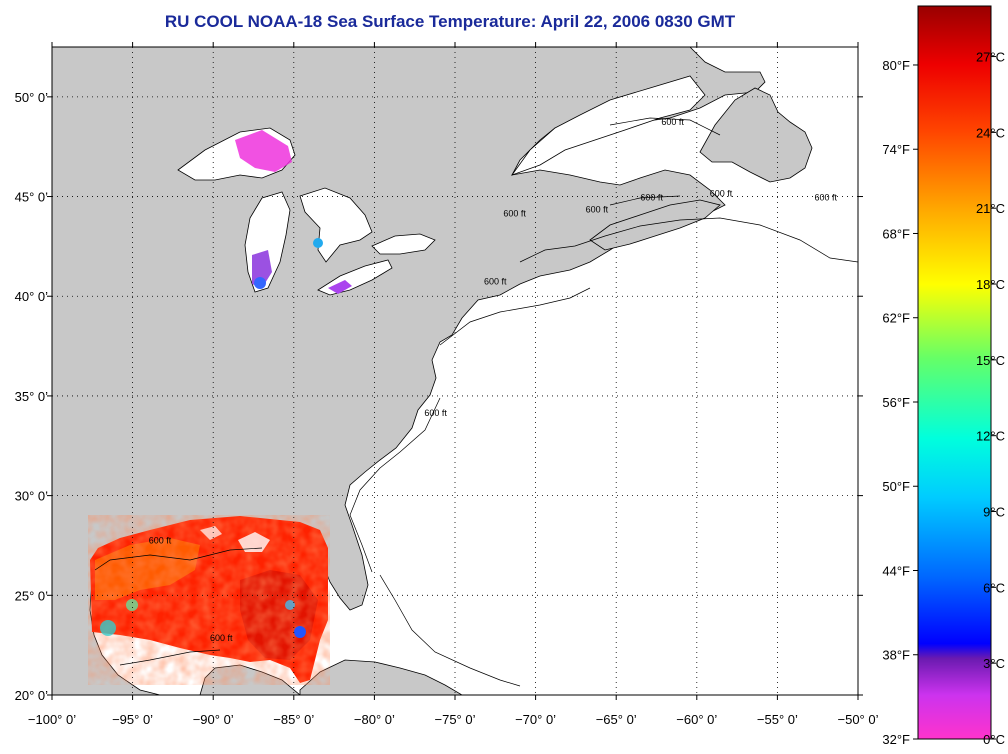 This screenshot has width=1008, height=754. I want to click on lon-tick-label: −75° 0’, so click(455, 719).